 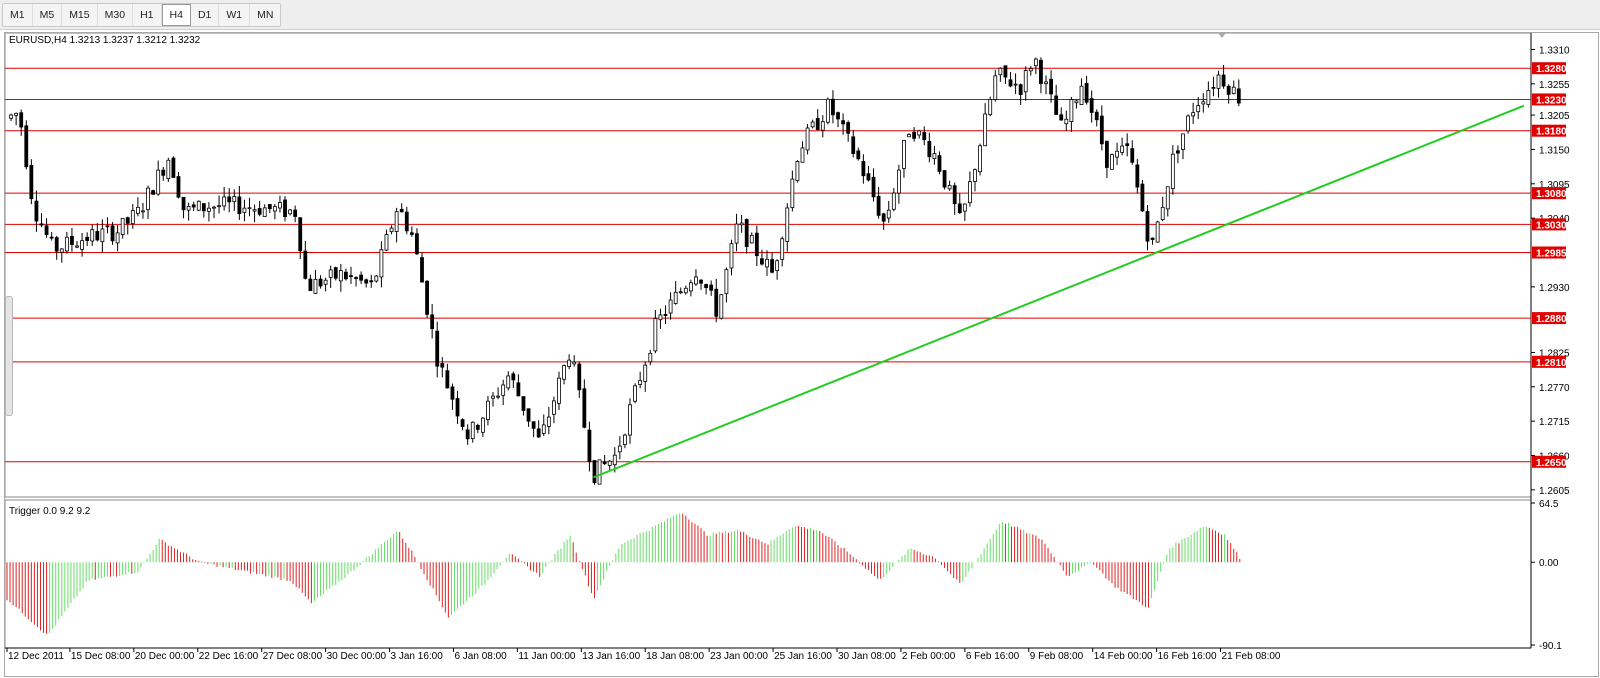 I want to click on indicator-scale-label: -90.1, so click(x=1550, y=646).